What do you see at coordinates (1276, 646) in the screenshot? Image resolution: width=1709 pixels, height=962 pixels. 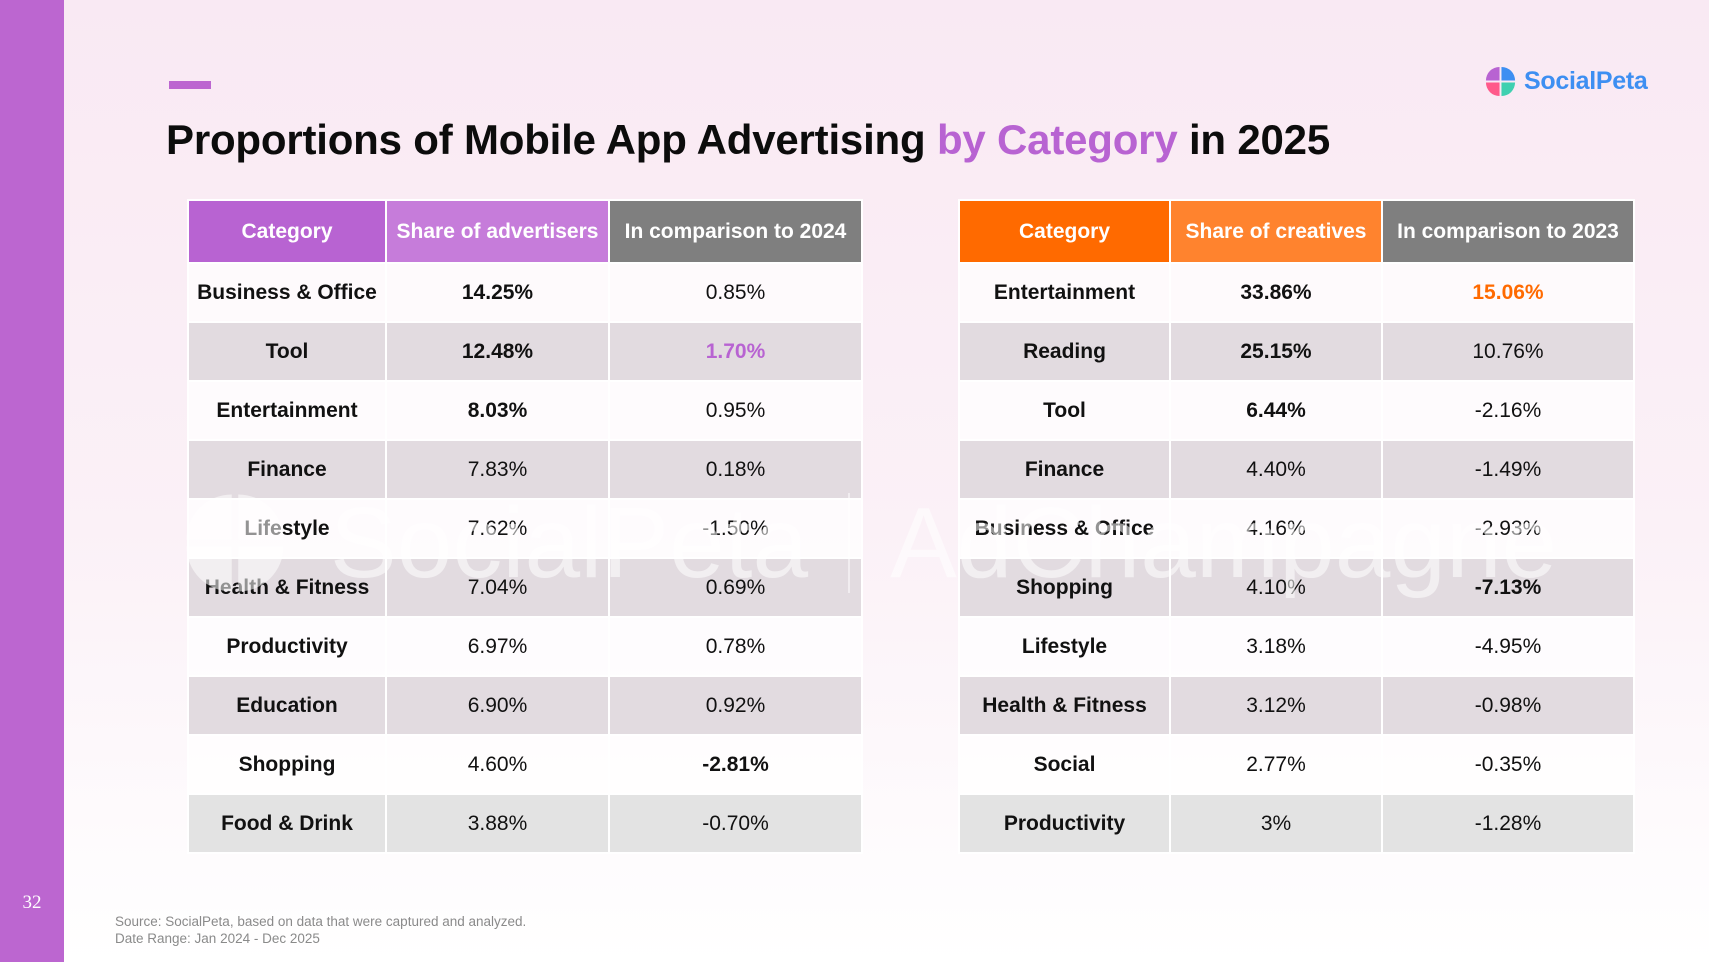 I see `share-cell: 3.18%` at bounding box center [1276, 646].